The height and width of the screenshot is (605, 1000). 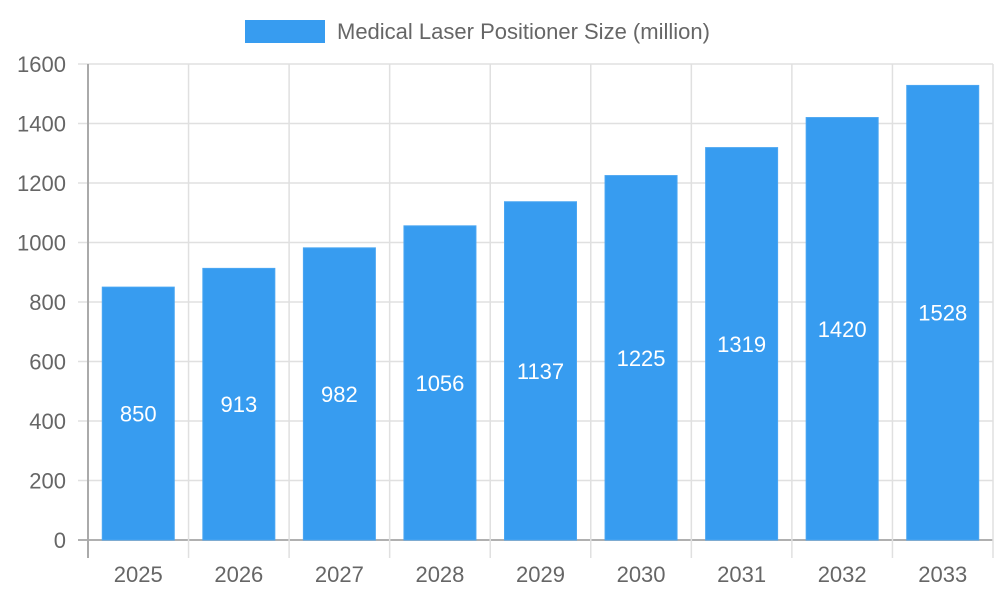 I want to click on data-label: 913, so click(x=238, y=404).